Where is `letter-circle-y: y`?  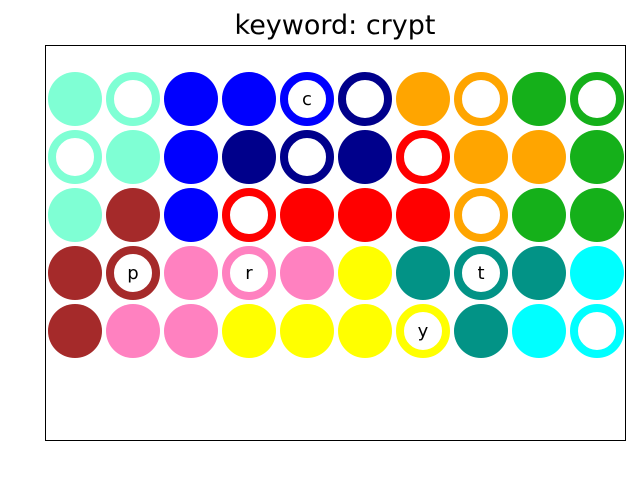 letter-circle-y: y is located at coordinates (423, 331).